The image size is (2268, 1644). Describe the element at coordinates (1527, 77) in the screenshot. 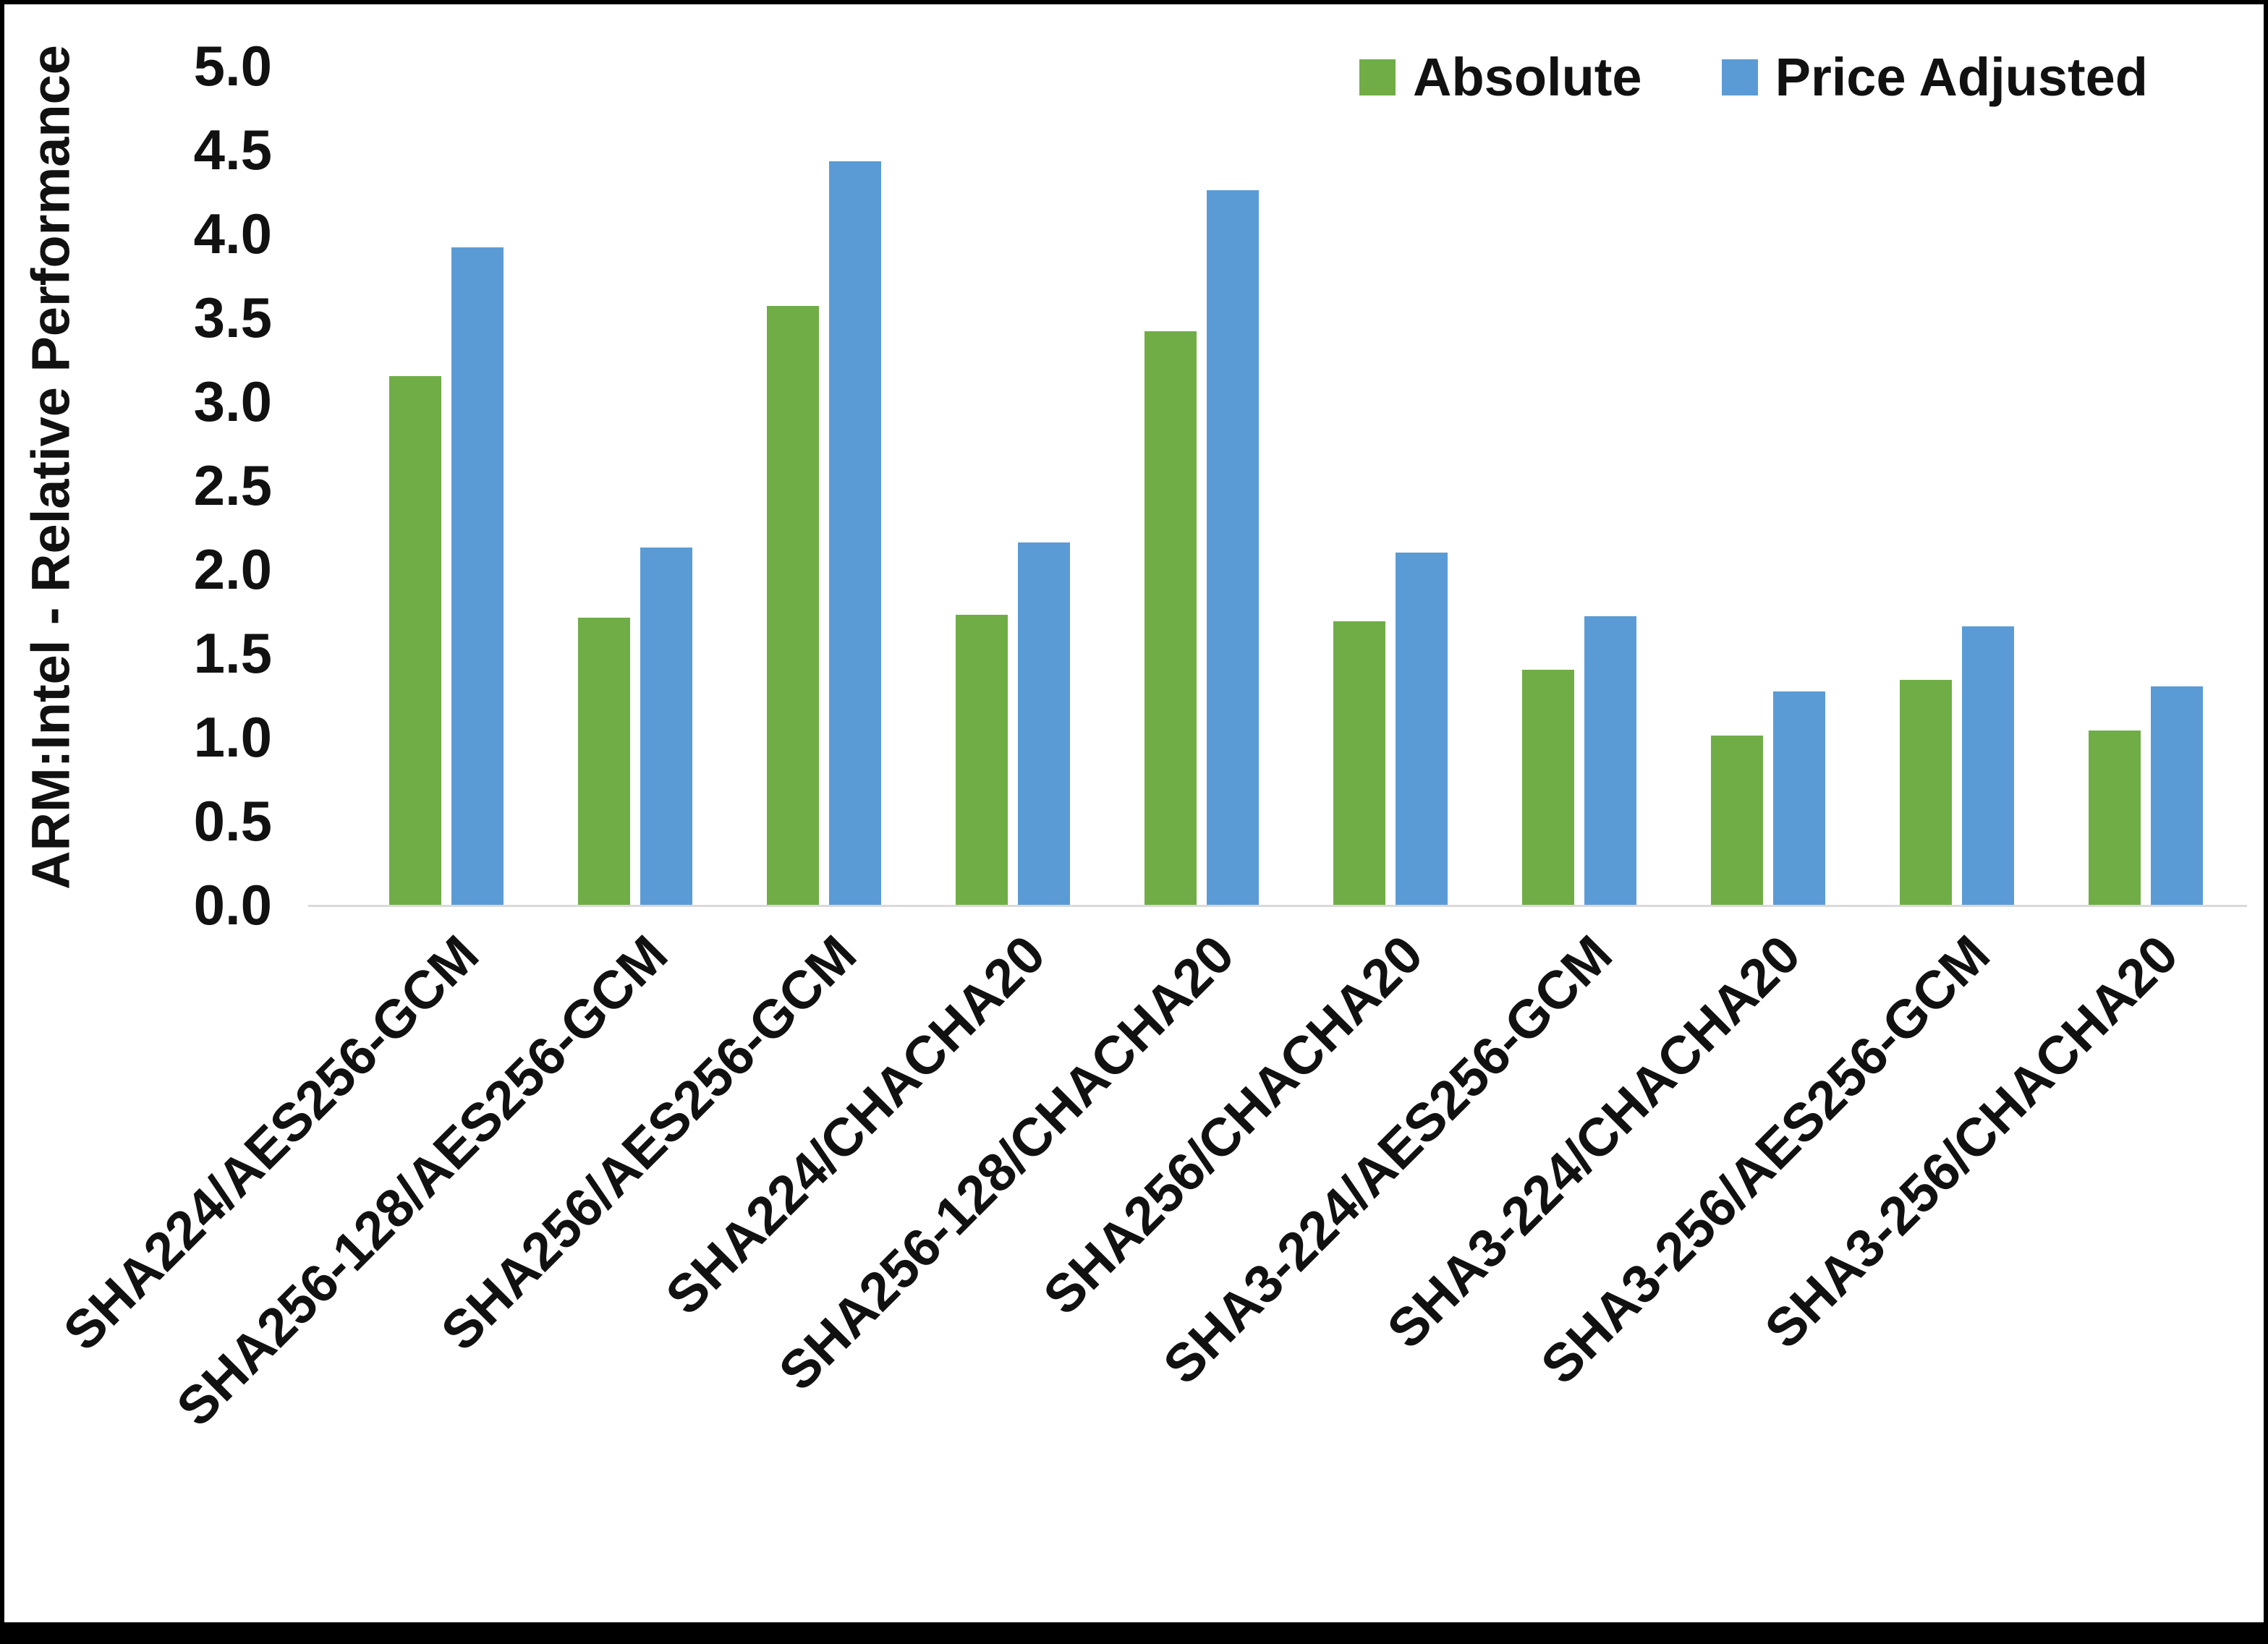

I see `legend-label-absolute: Absolute` at that location.